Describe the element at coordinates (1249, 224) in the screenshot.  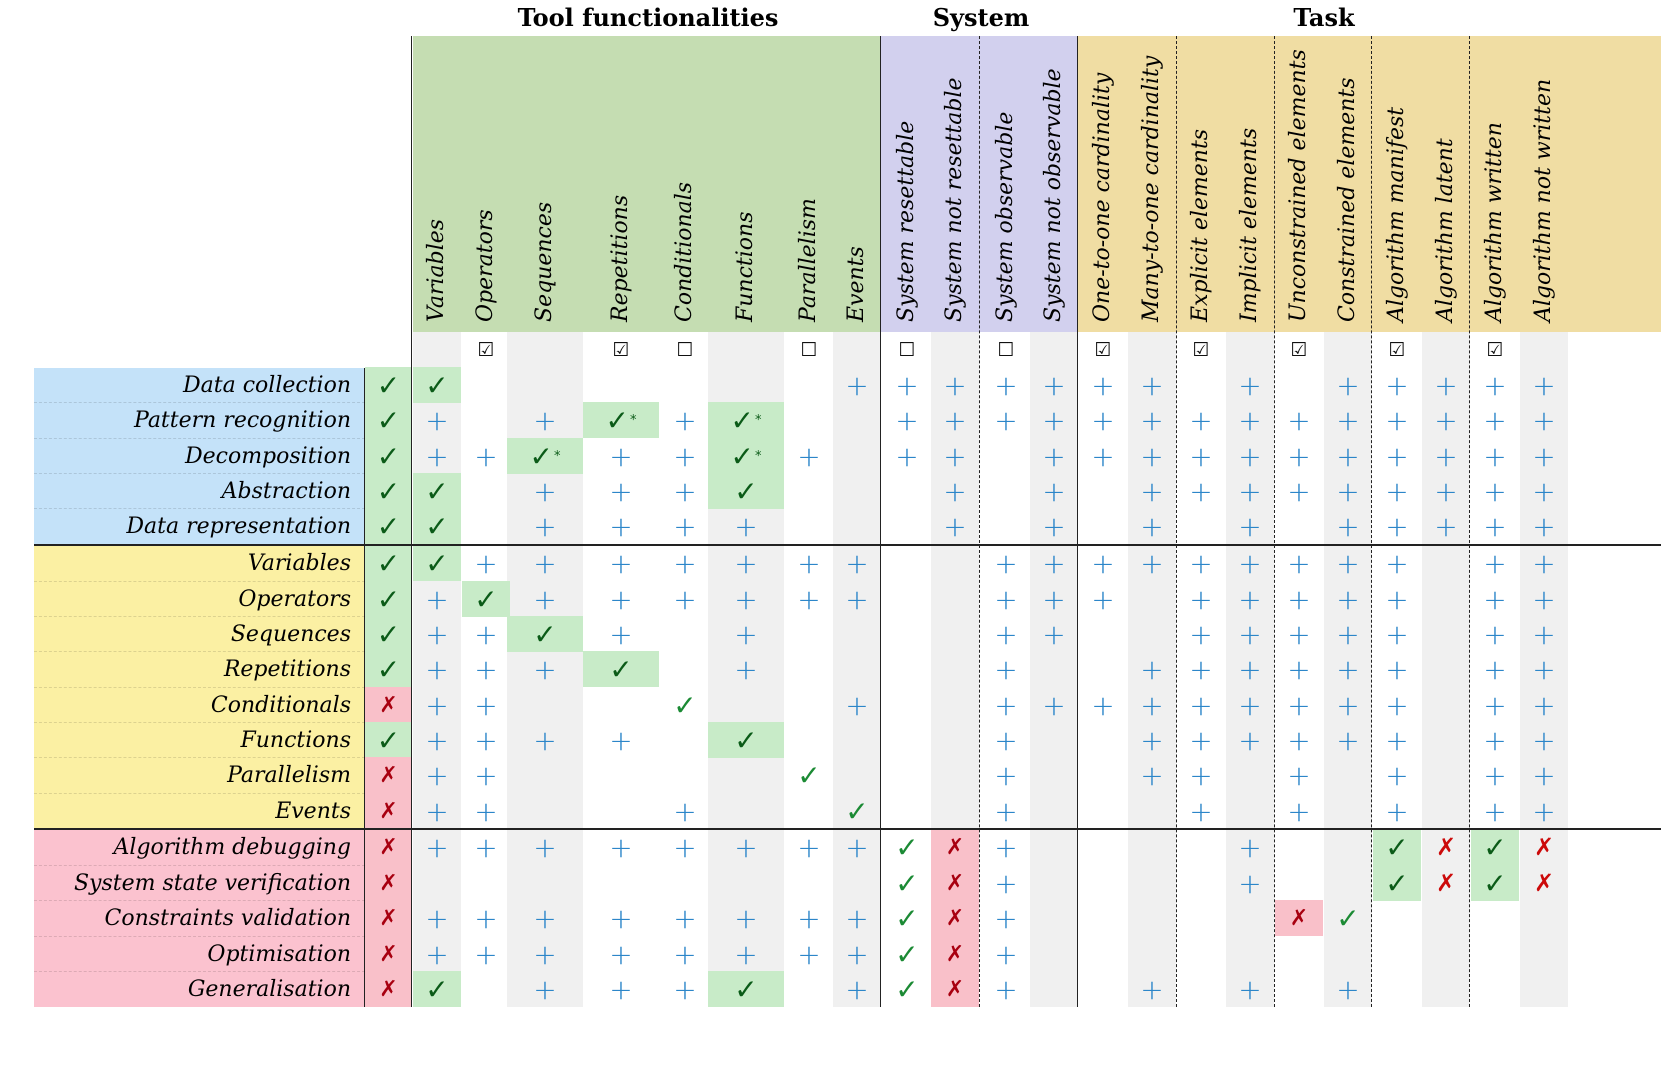
I see `column-header-15: Implicit elements` at that location.